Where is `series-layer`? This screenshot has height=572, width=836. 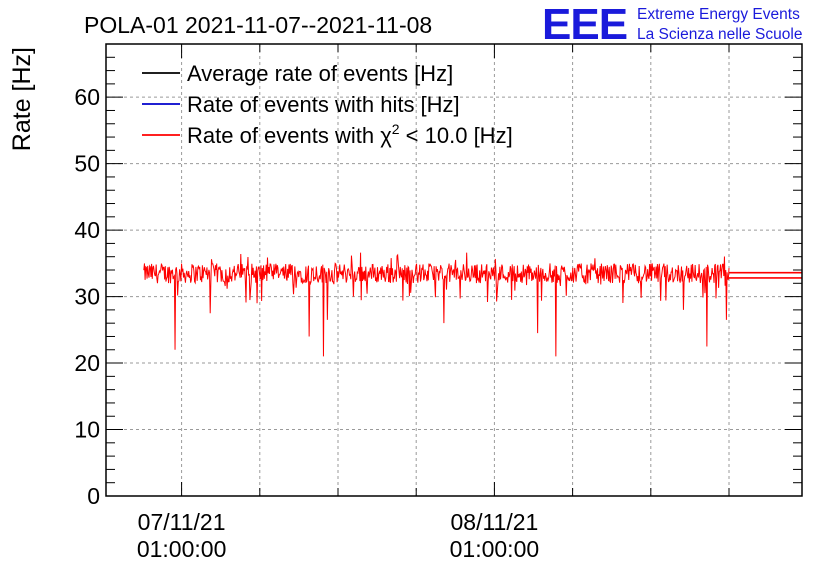
series-layer is located at coordinates (472, 304).